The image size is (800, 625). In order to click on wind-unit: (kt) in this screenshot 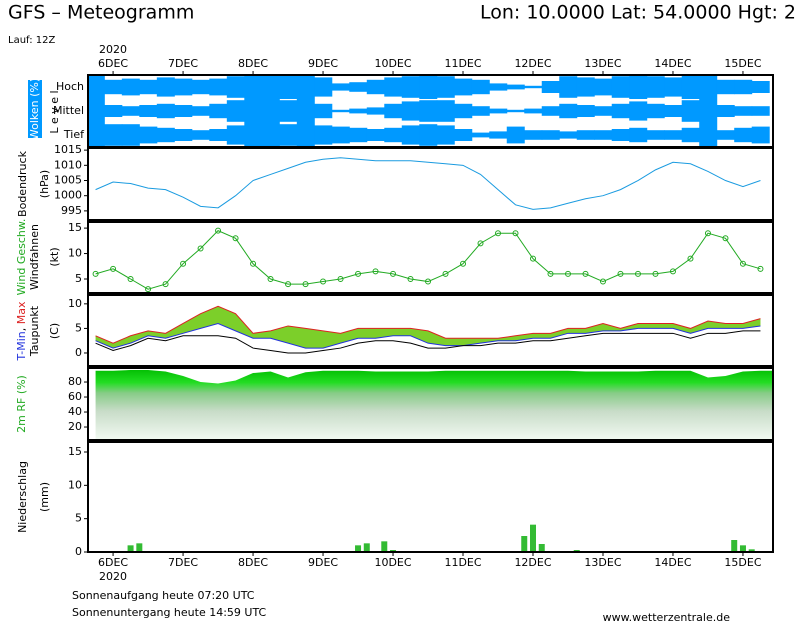, I will do `click(54, 256)`.